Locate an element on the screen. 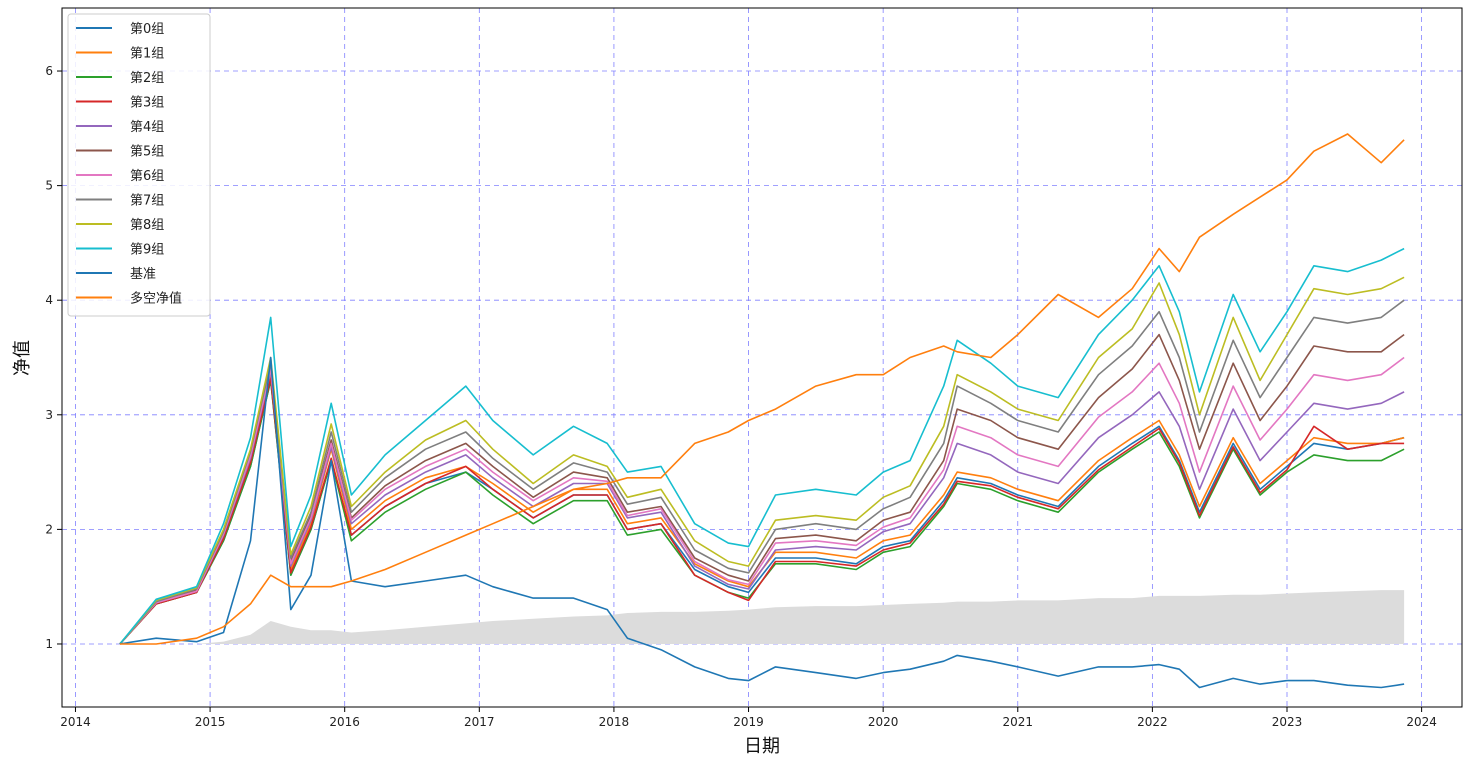 Image resolution: width=1473 pixels, height=759 pixels. y-tick-label: 6 is located at coordinates (49, 71).